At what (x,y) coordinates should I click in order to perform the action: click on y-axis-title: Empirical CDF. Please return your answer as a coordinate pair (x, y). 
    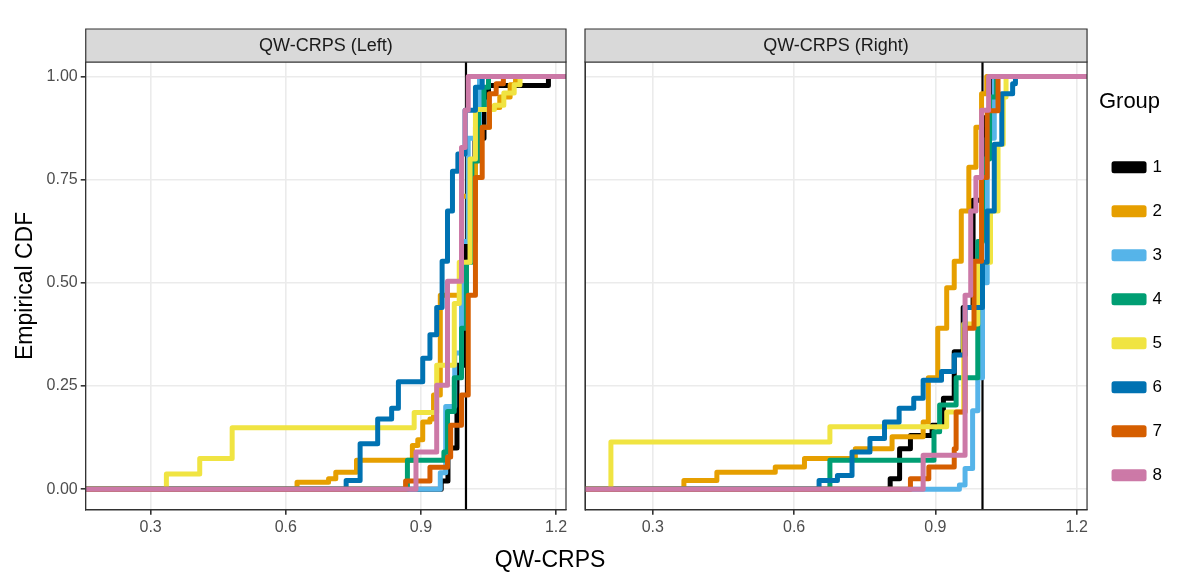
    Looking at the image, I should click on (24, 286).